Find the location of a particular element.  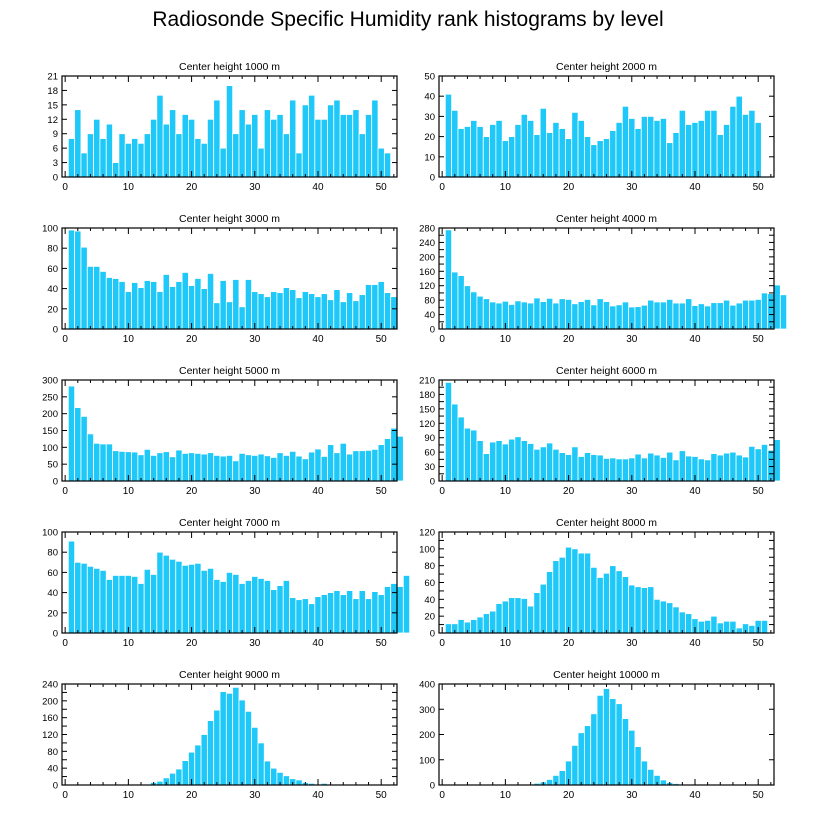

y-tick-label: 21 is located at coordinates (52, 77).